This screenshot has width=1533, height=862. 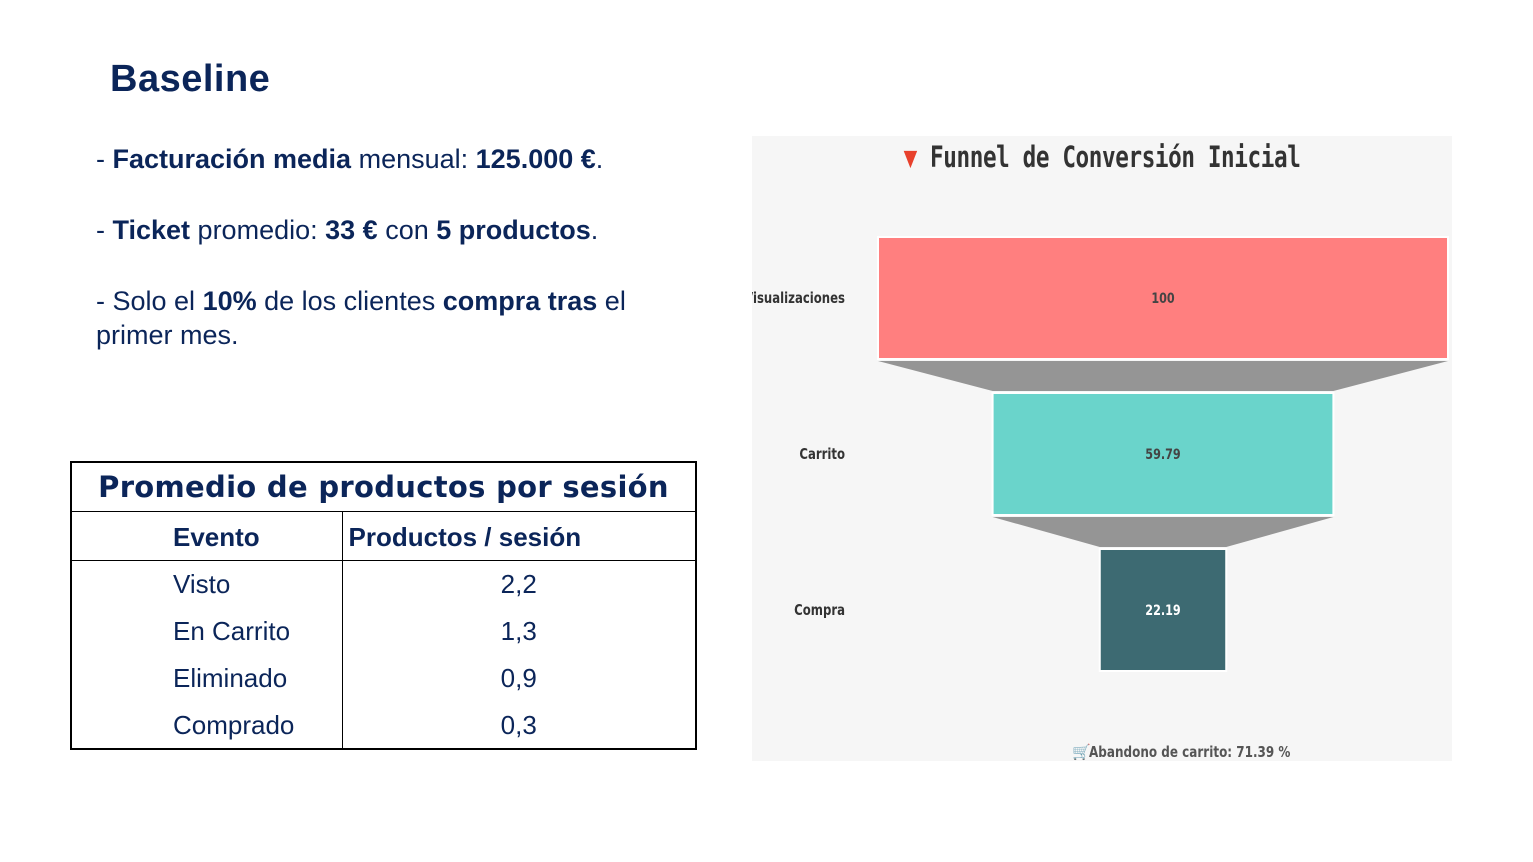 What do you see at coordinates (190, 79) in the screenshot?
I see `page-title: Baseline` at bounding box center [190, 79].